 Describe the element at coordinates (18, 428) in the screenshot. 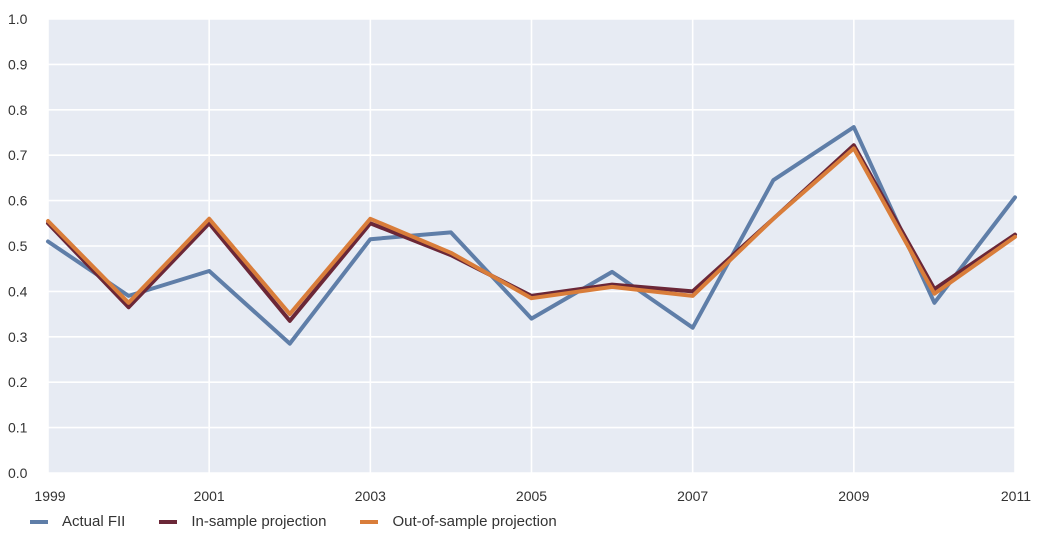

I see `y-tick-label: 0.1` at that location.